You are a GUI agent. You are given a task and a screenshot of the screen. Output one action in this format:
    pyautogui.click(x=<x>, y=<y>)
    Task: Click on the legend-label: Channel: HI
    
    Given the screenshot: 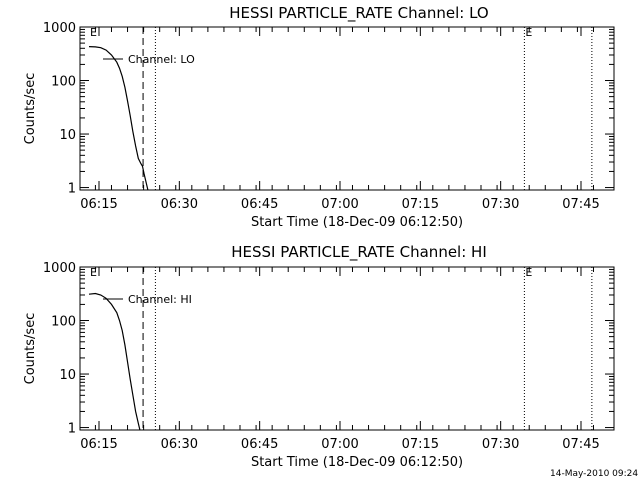 What is the action you would take?
    pyautogui.click(x=160, y=299)
    